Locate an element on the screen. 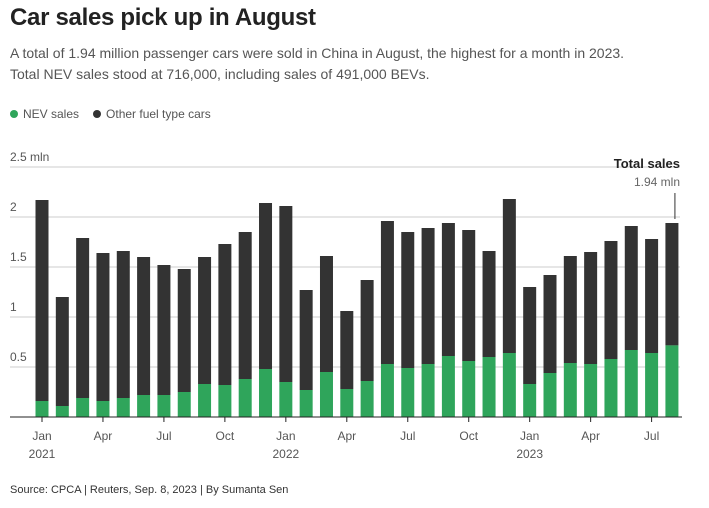 The image size is (709, 508). annotation-value: 1.94 mln is located at coordinates (657, 182).